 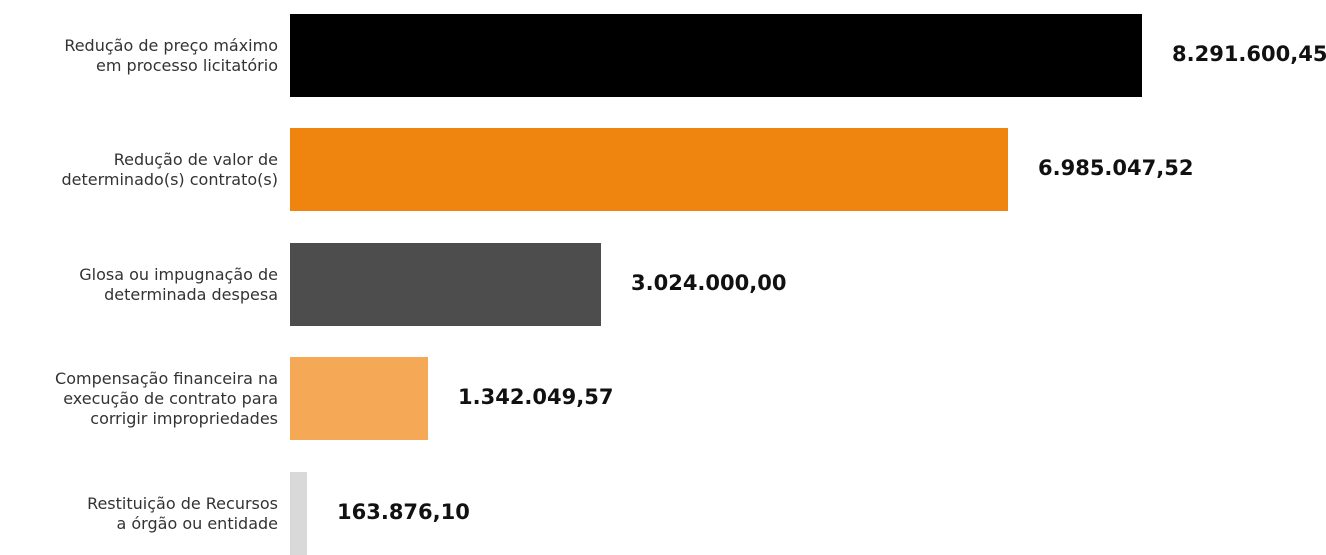 What do you see at coordinates (1116, 167) in the screenshot?
I see `value-label-2: 6.985.047,52` at bounding box center [1116, 167].